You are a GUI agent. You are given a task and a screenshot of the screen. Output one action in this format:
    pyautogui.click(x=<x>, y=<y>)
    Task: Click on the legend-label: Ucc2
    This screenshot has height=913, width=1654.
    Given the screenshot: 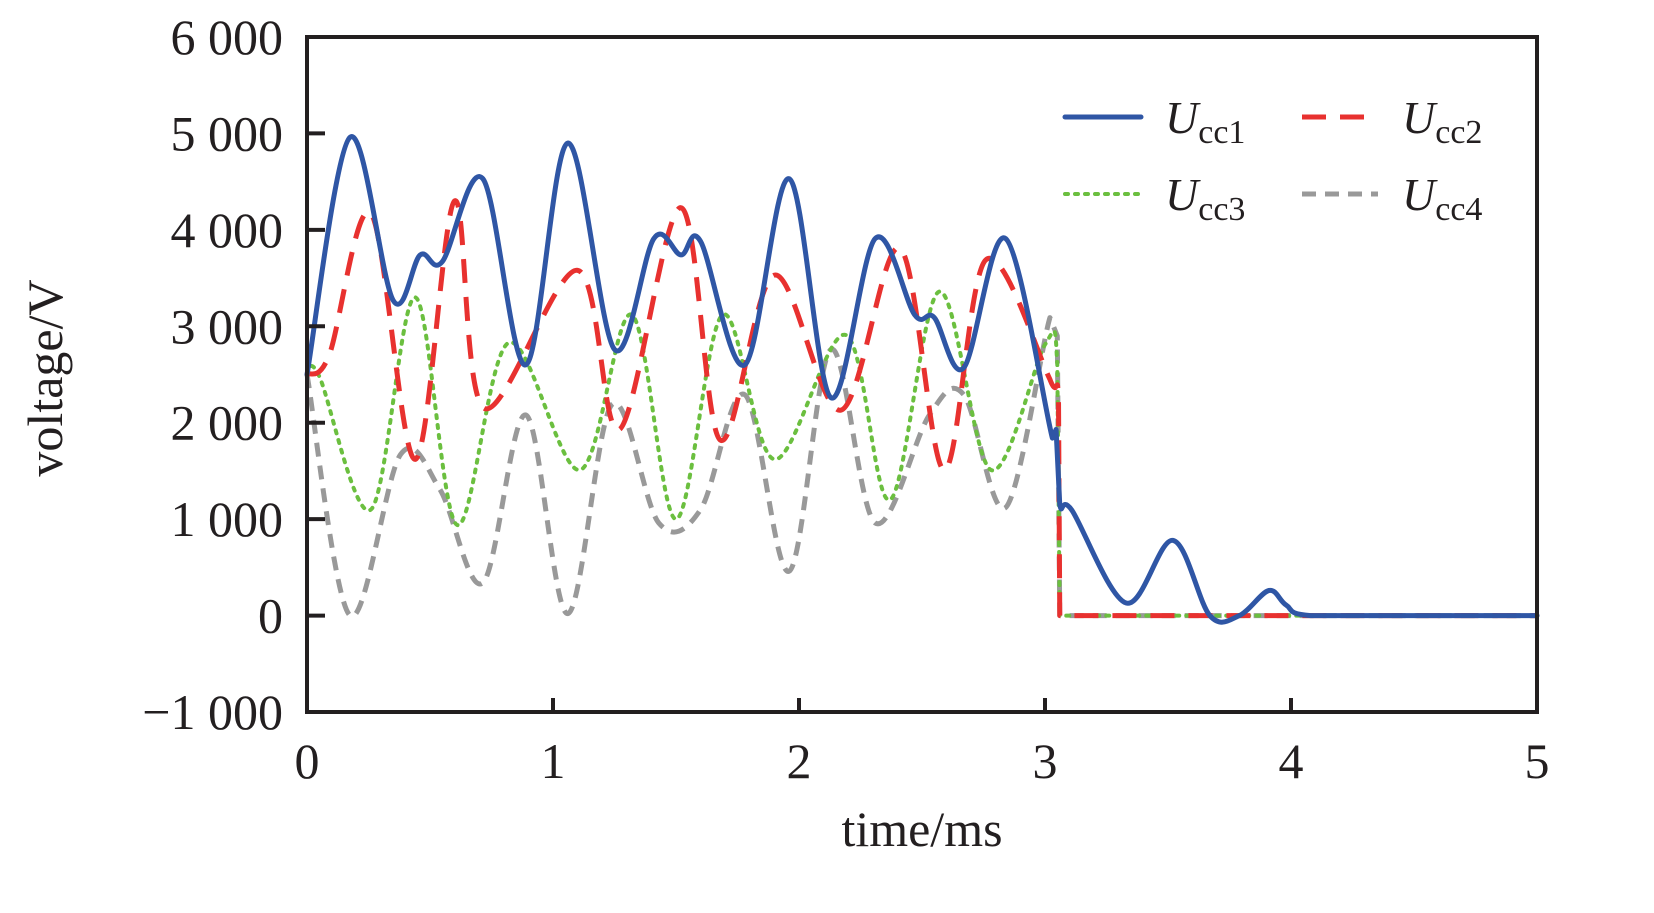 What is the action you would take?
    pyautogui.click(x=1442, y=121)
    